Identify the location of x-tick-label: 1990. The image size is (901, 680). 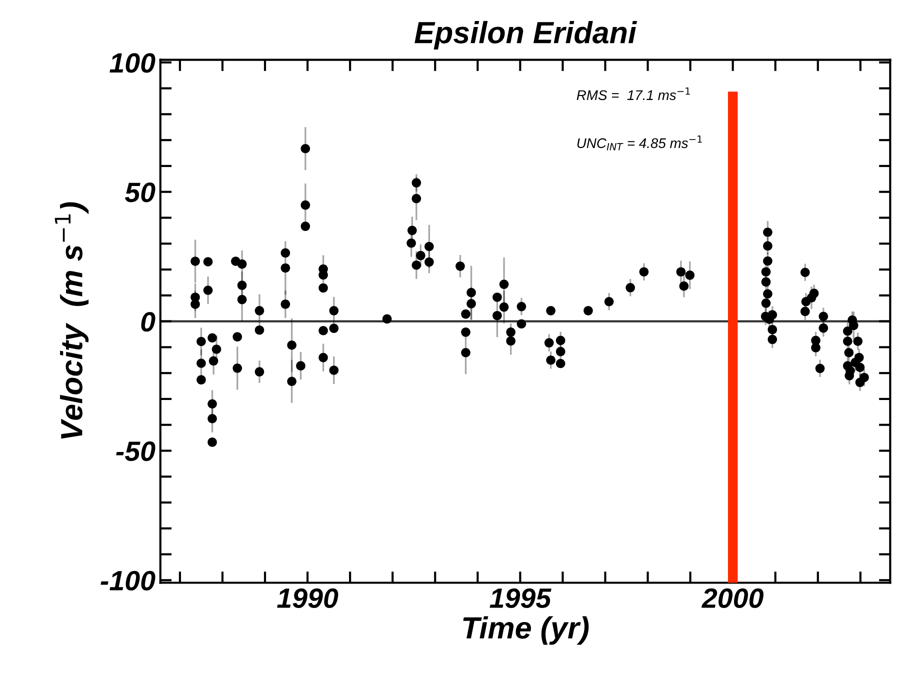
(307, 598).